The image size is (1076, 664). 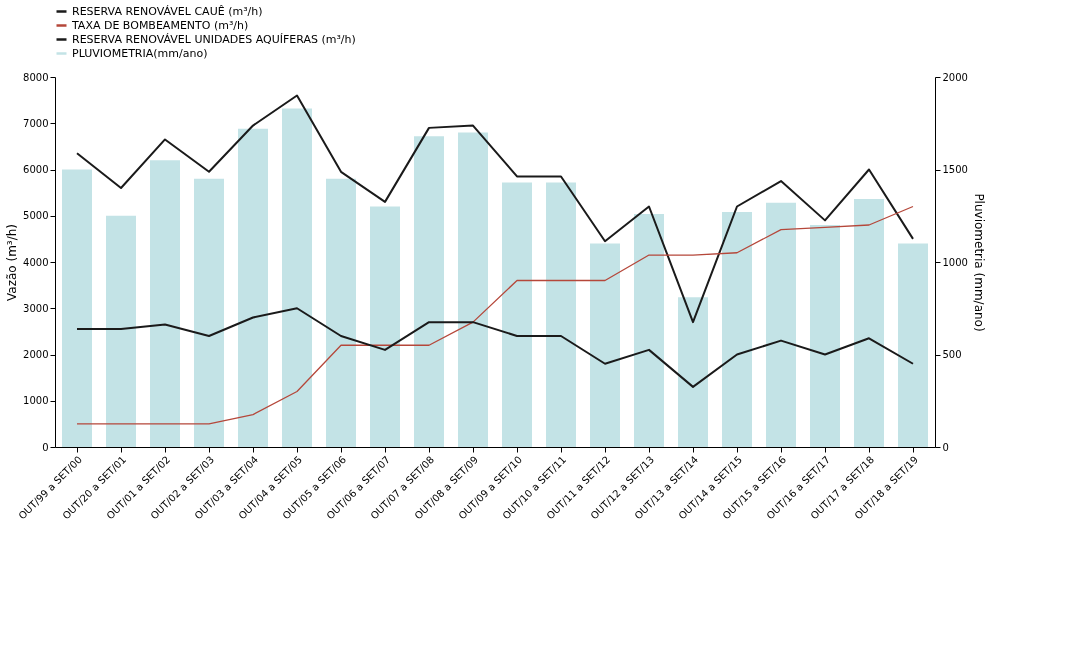 What do you see at coordinates (214, 39) in the screenshot?
I see `legend-label: RESERVA RENOVÁVEL UNIDADES AQUÍFERAS (m³/h)` at bounding box center [214, 39].